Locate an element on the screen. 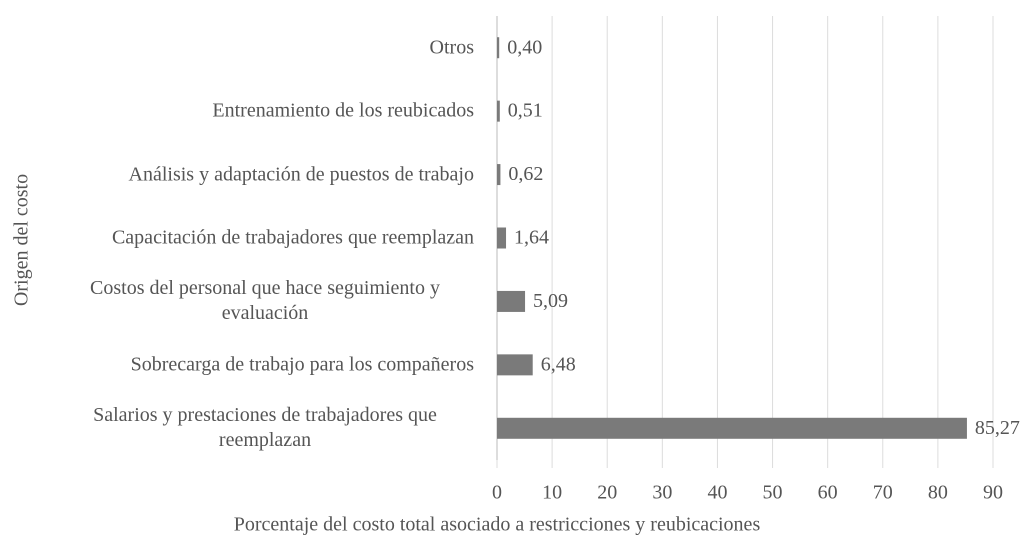 Image resolution: width=1034 pixels, height=541 pixels. value-label: 1,64 is located at coordinates (531, 238).